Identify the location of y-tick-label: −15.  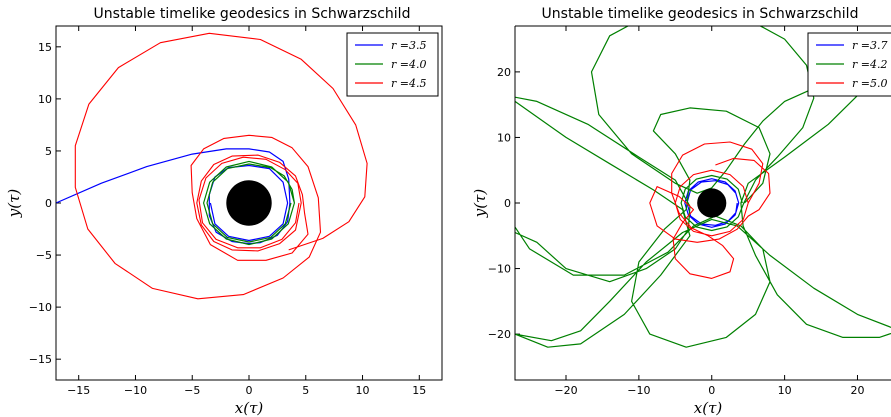
(40, 359).